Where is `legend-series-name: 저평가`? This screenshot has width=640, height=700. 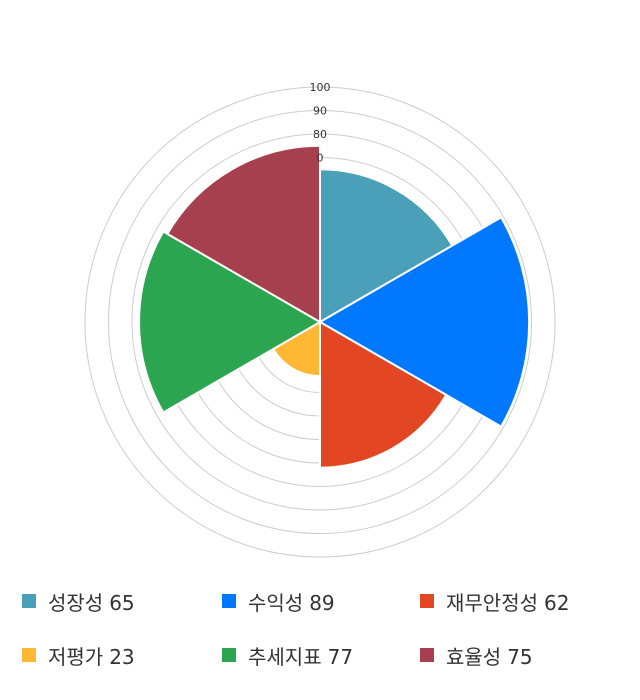
legend-series-name: 저평가 is located at coordinates (76, 656).